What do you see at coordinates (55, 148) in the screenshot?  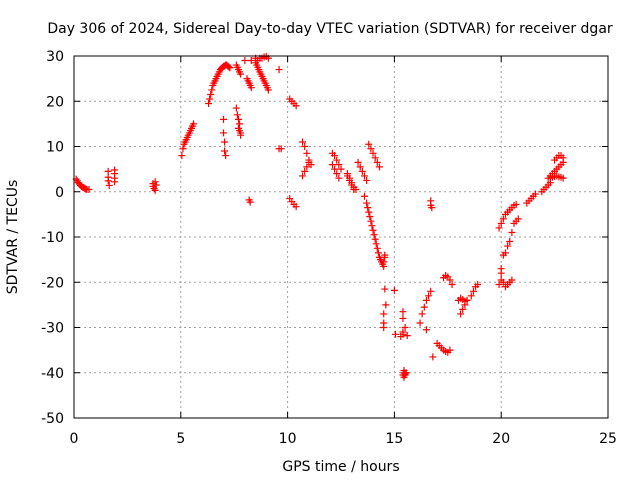 I see `y-tick-label: 10` at bounding box center [55, 148].